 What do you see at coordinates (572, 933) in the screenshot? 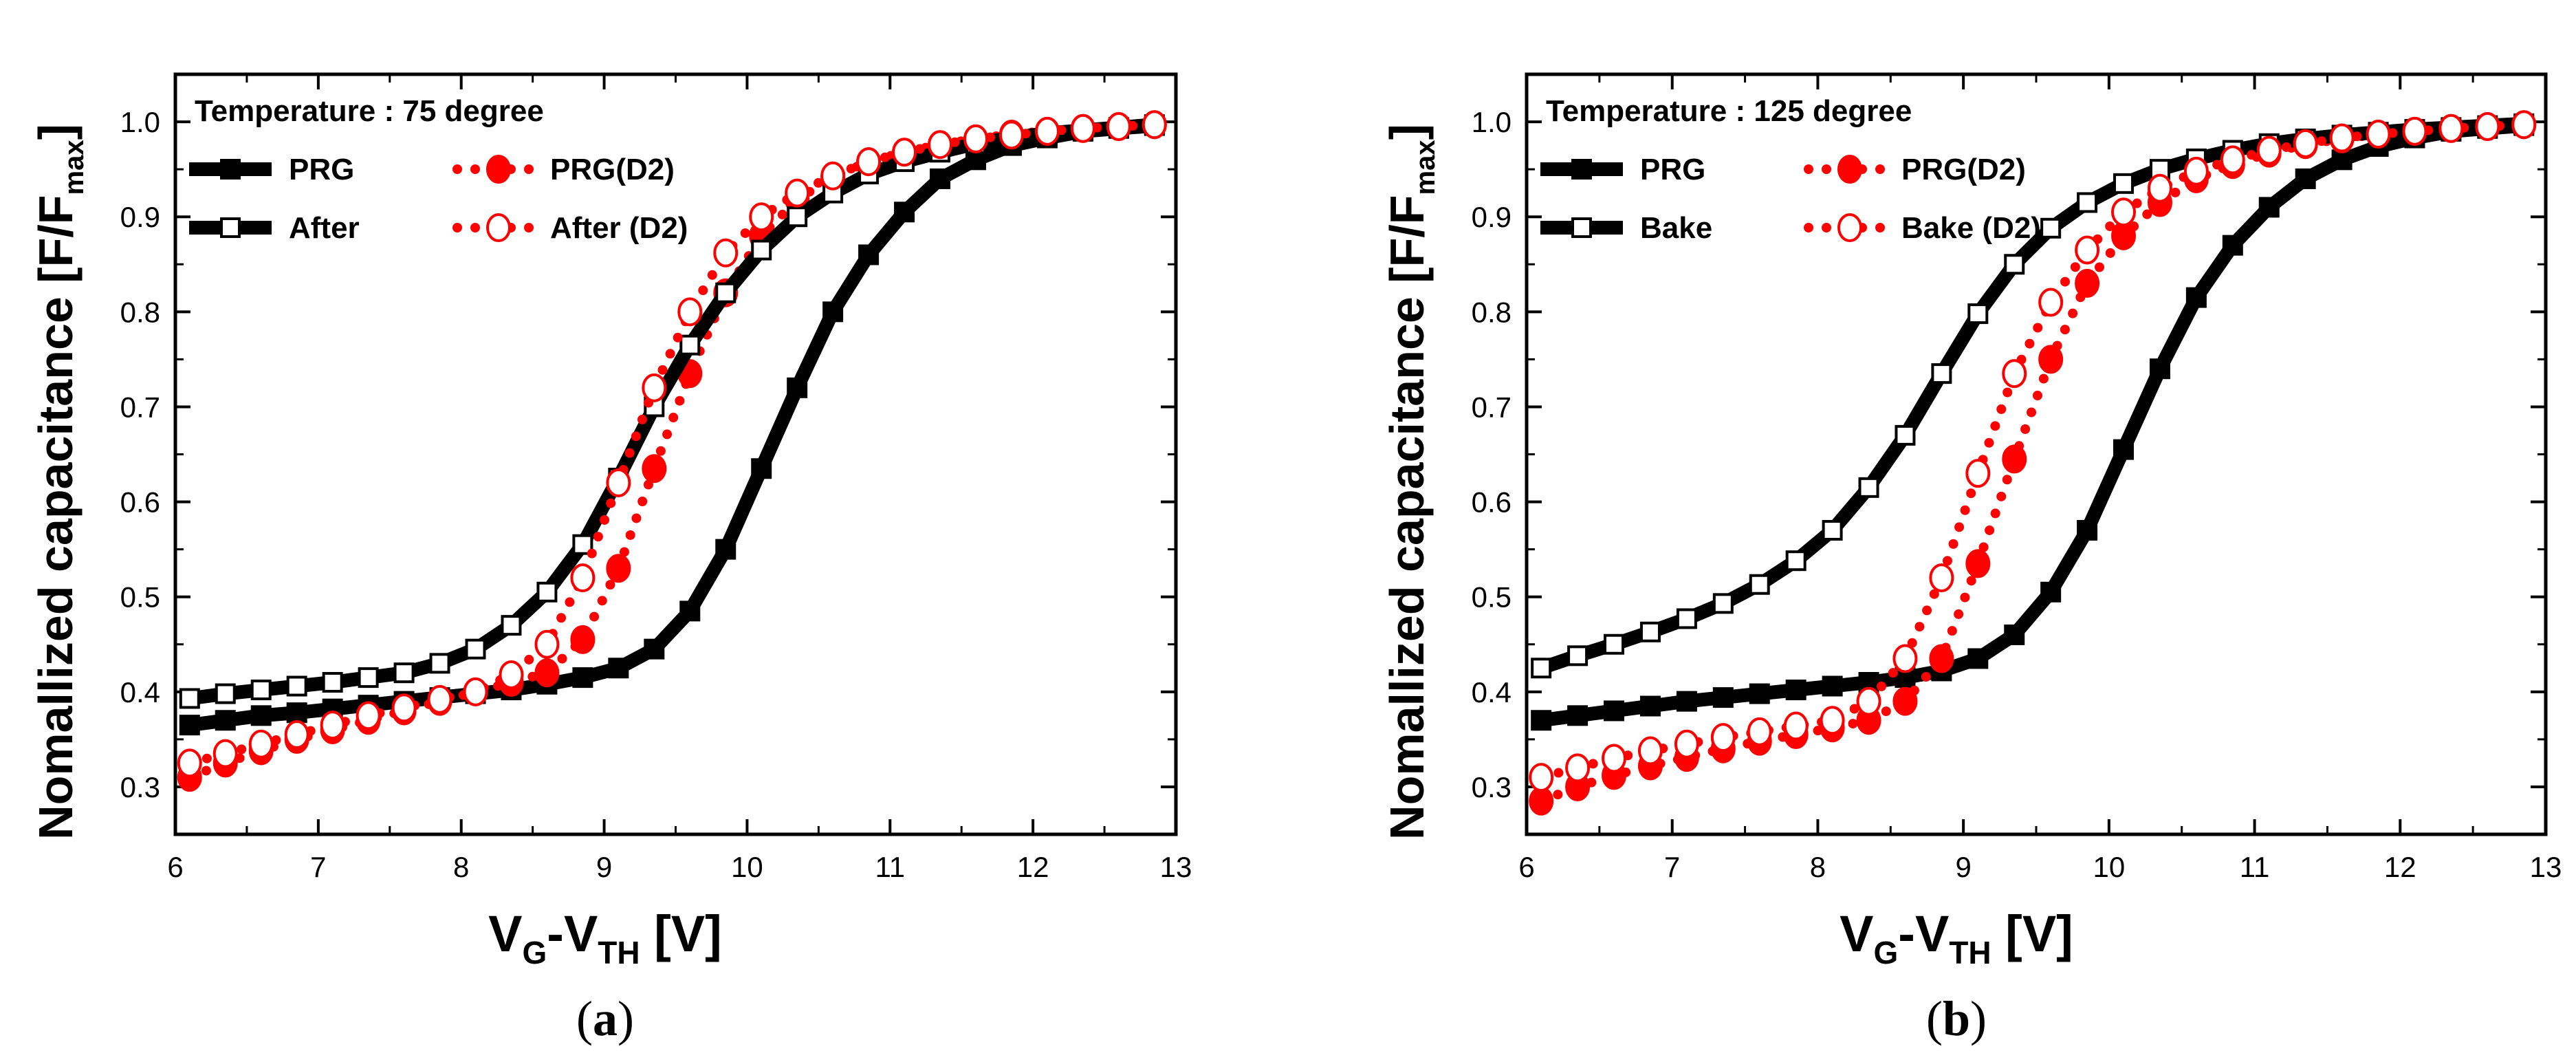
I see `x-axis-label-mid: -V` at bounding box center [572, 933].